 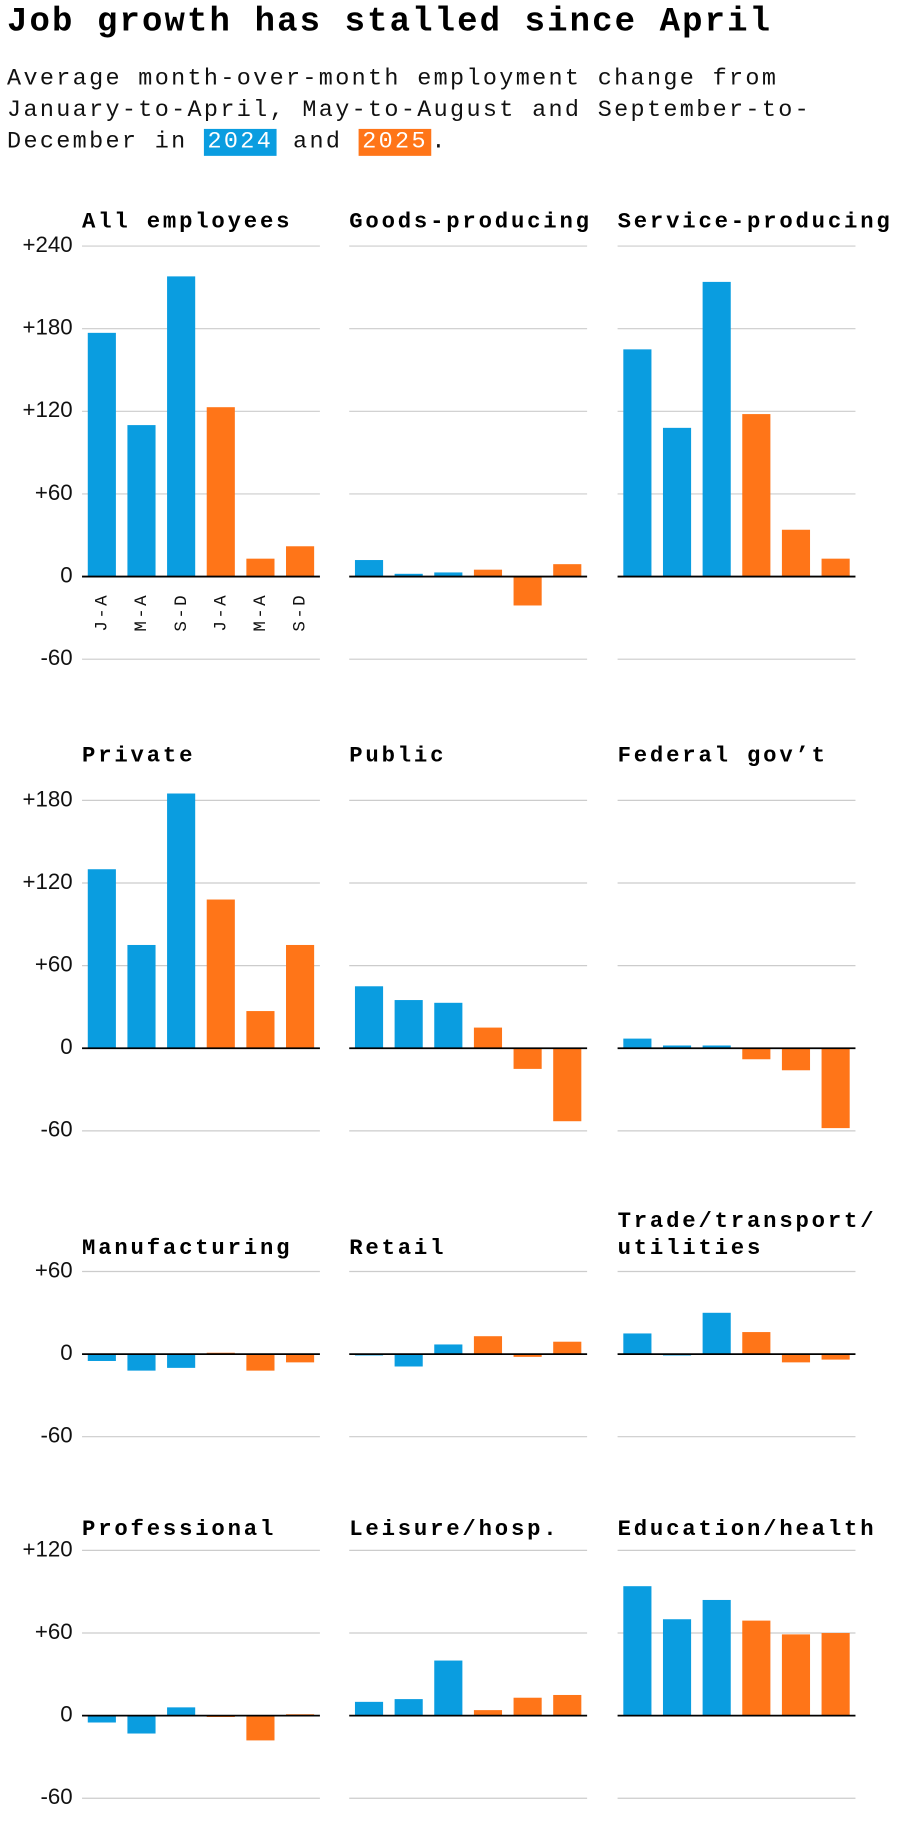 I want to click on panel-title: Manufacturing, so click(x=187, y=1248).